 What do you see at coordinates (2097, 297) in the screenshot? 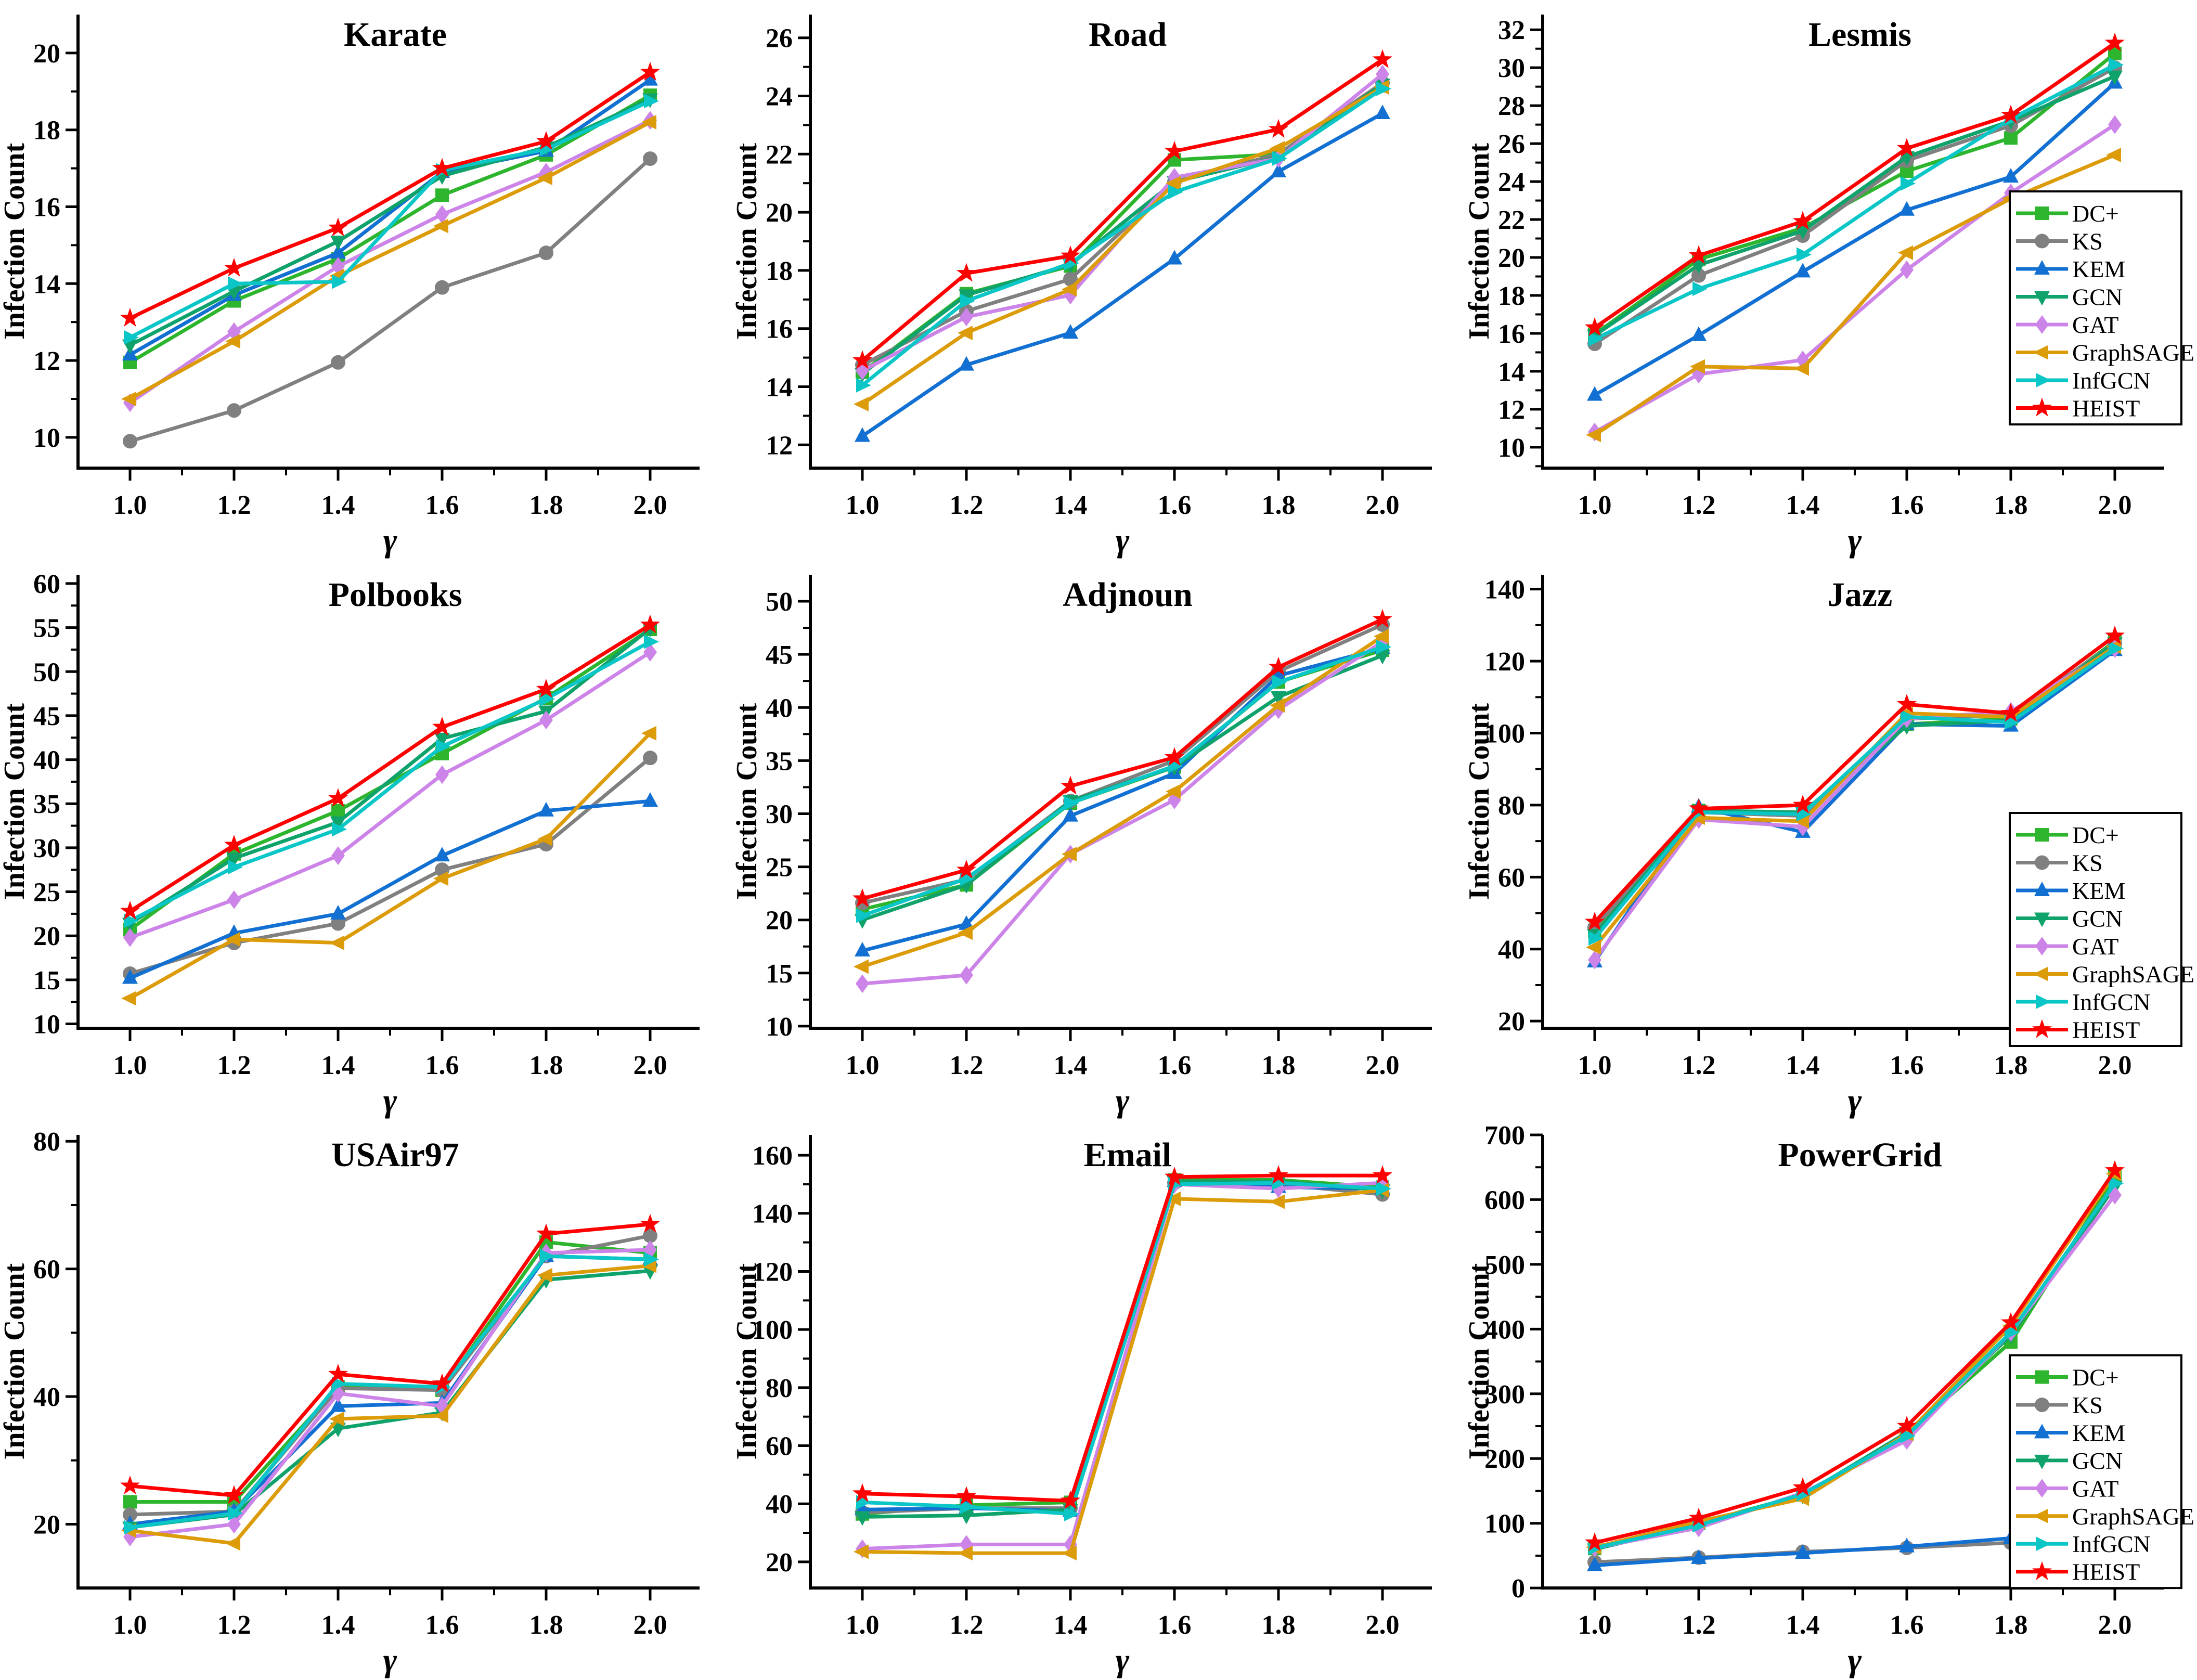
I see `legend-label: GCN` at bounding box center [2097, 297].